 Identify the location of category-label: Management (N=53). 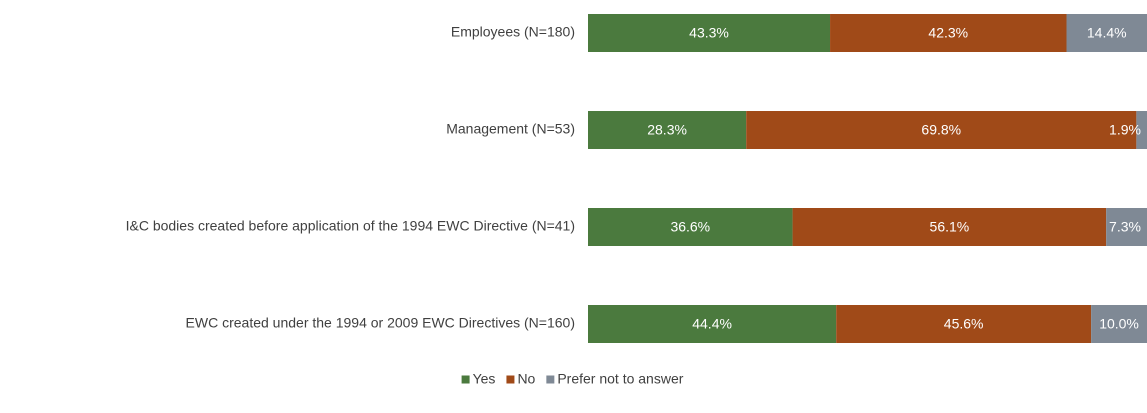
(510, 129).